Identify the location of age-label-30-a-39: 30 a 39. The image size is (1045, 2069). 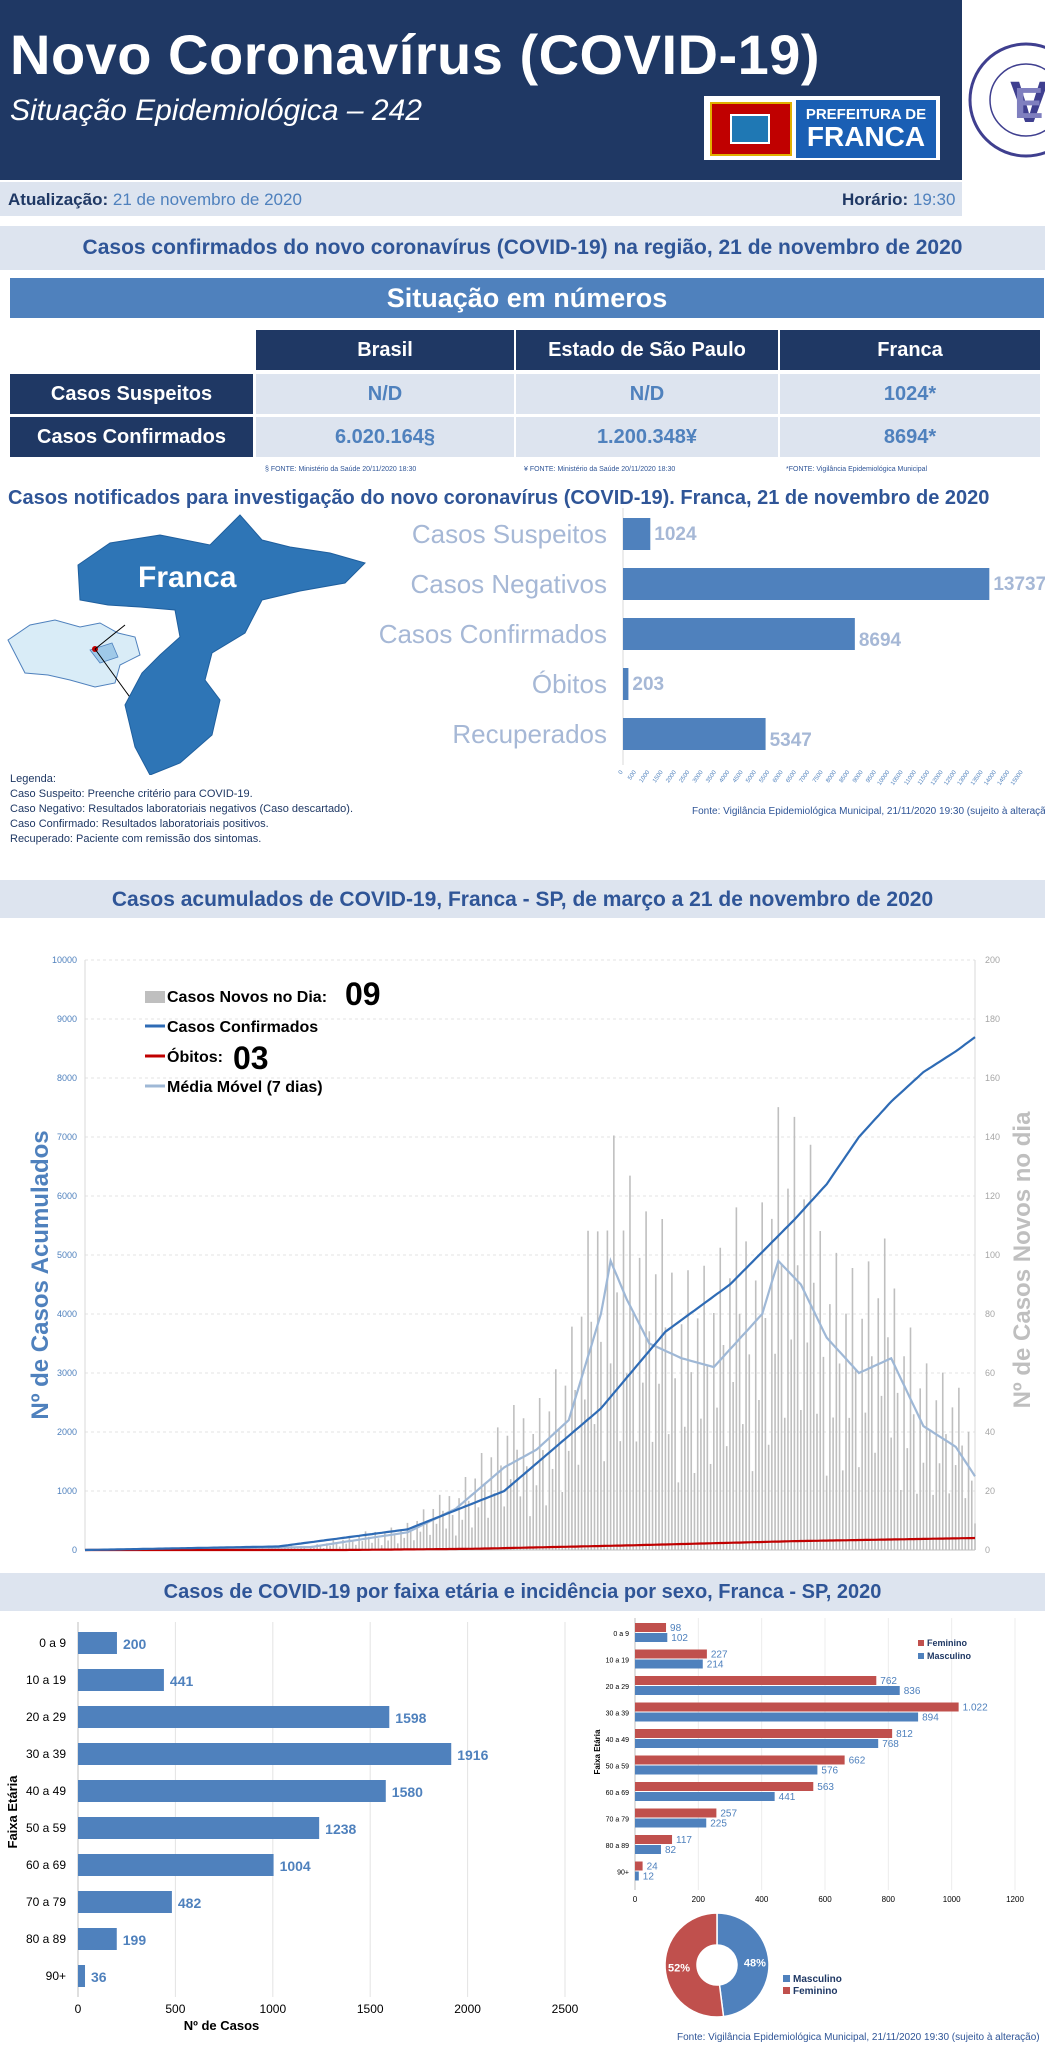
(46, 1754).